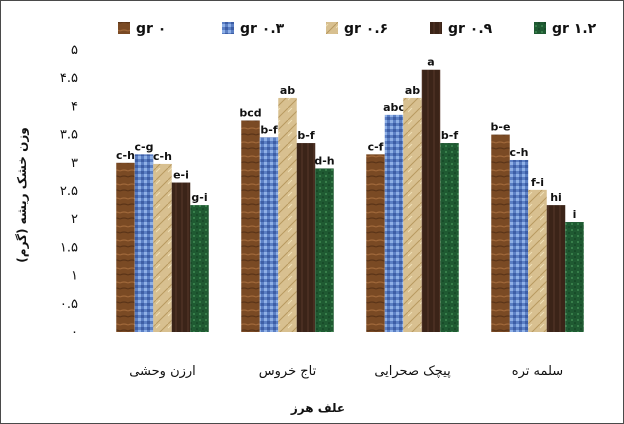  I want to click on y-tick-label: ۴, so click(74, 106).